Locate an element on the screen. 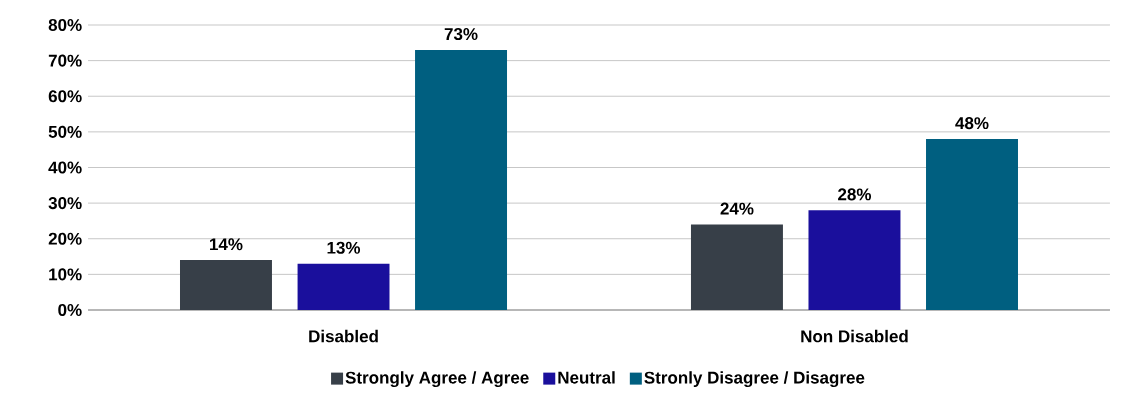 This screenshot has width=1138, height=412. data-label: 73% is located at coordinates (461, 34).